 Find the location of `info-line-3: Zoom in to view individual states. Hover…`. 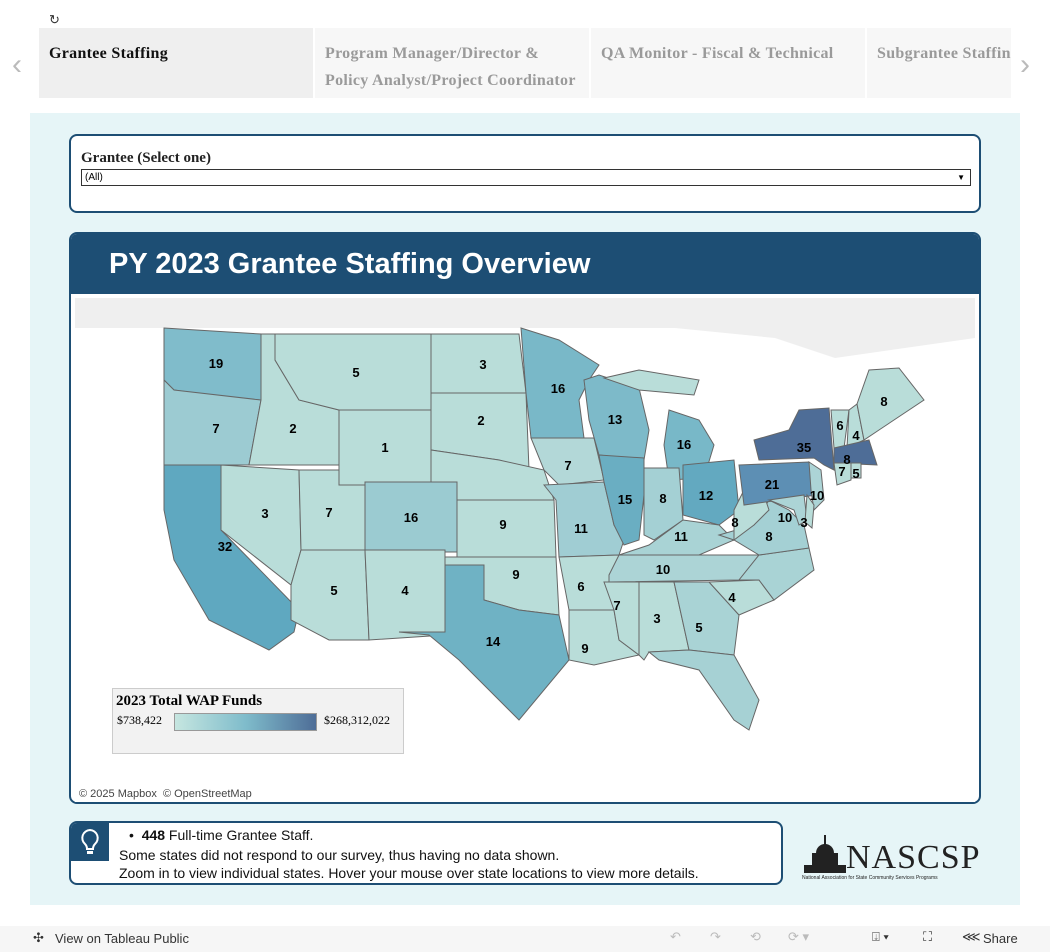

info-line-3: Zoom in to view individual states. Hover… is located at coordinates (409, 873).